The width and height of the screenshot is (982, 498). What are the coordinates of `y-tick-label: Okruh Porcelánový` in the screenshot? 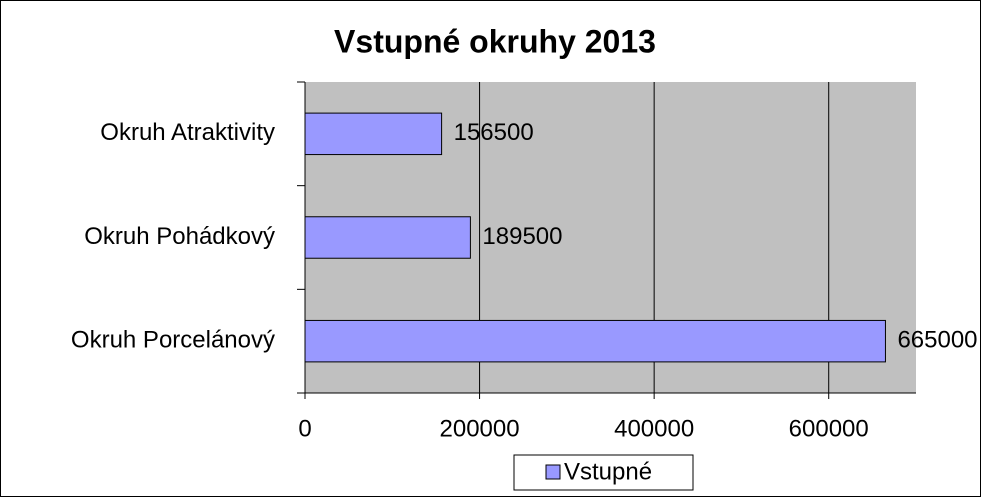 It's located at (173, 340).